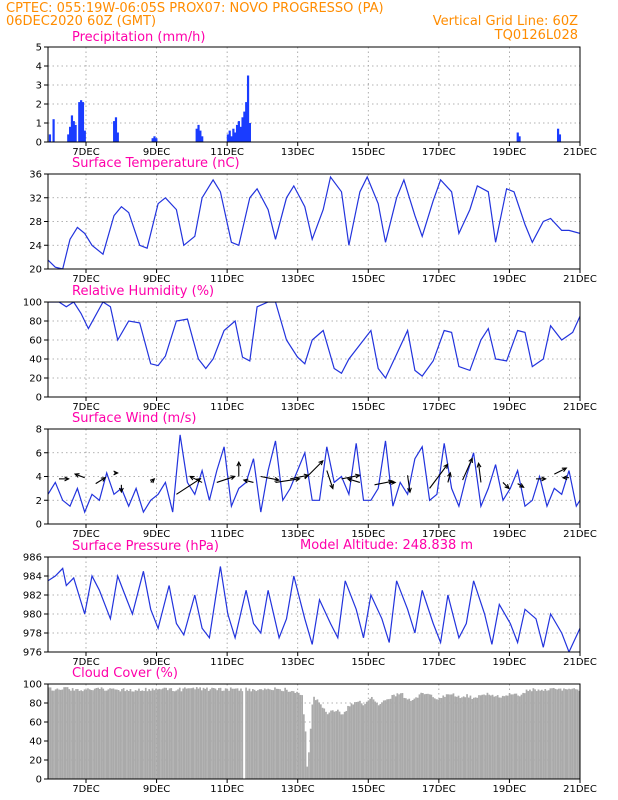 Image resolution: width=618 pixels, height=800 pixels. Describe the element at coordinates (314, 222) in the screenshot. I see `series-line` at that location.